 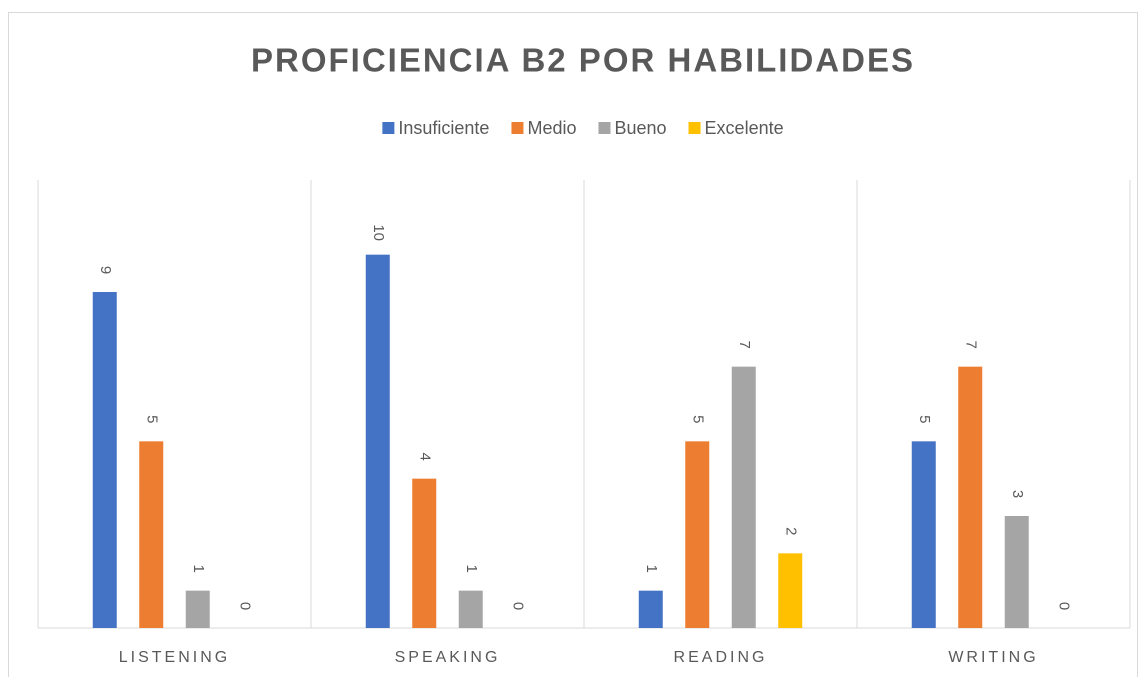 I want to click on data-label: 10, so click(x=378, y=232).